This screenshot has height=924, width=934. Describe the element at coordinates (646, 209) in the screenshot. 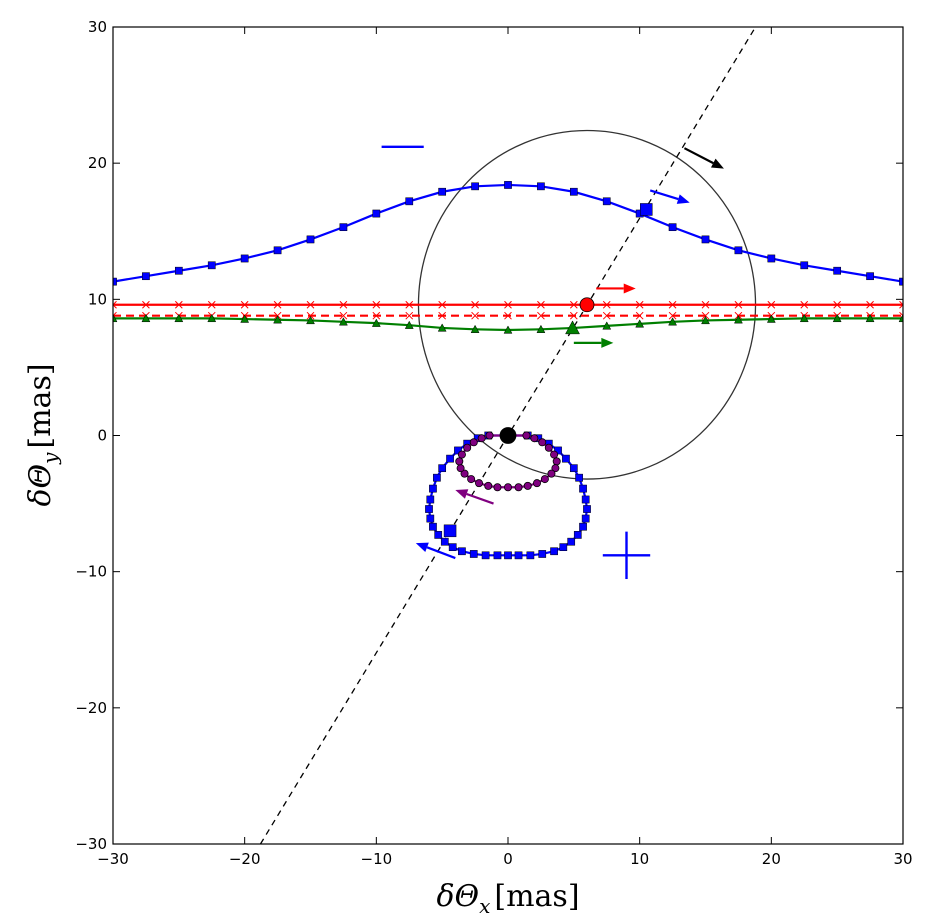

I see `special-point-image-plus` at that location.